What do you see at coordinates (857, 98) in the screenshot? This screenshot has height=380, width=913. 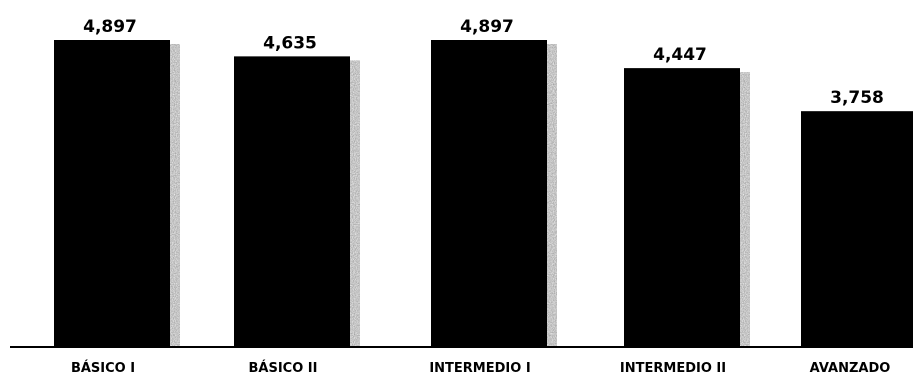 I see `value-label-5: 3,758` at bounding box center [857, 98].